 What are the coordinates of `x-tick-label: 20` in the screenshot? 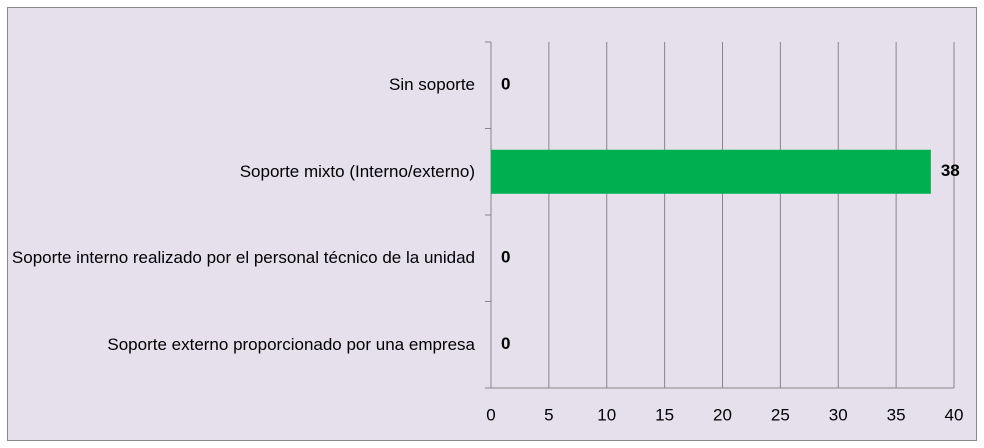 It's located at (722, 414).